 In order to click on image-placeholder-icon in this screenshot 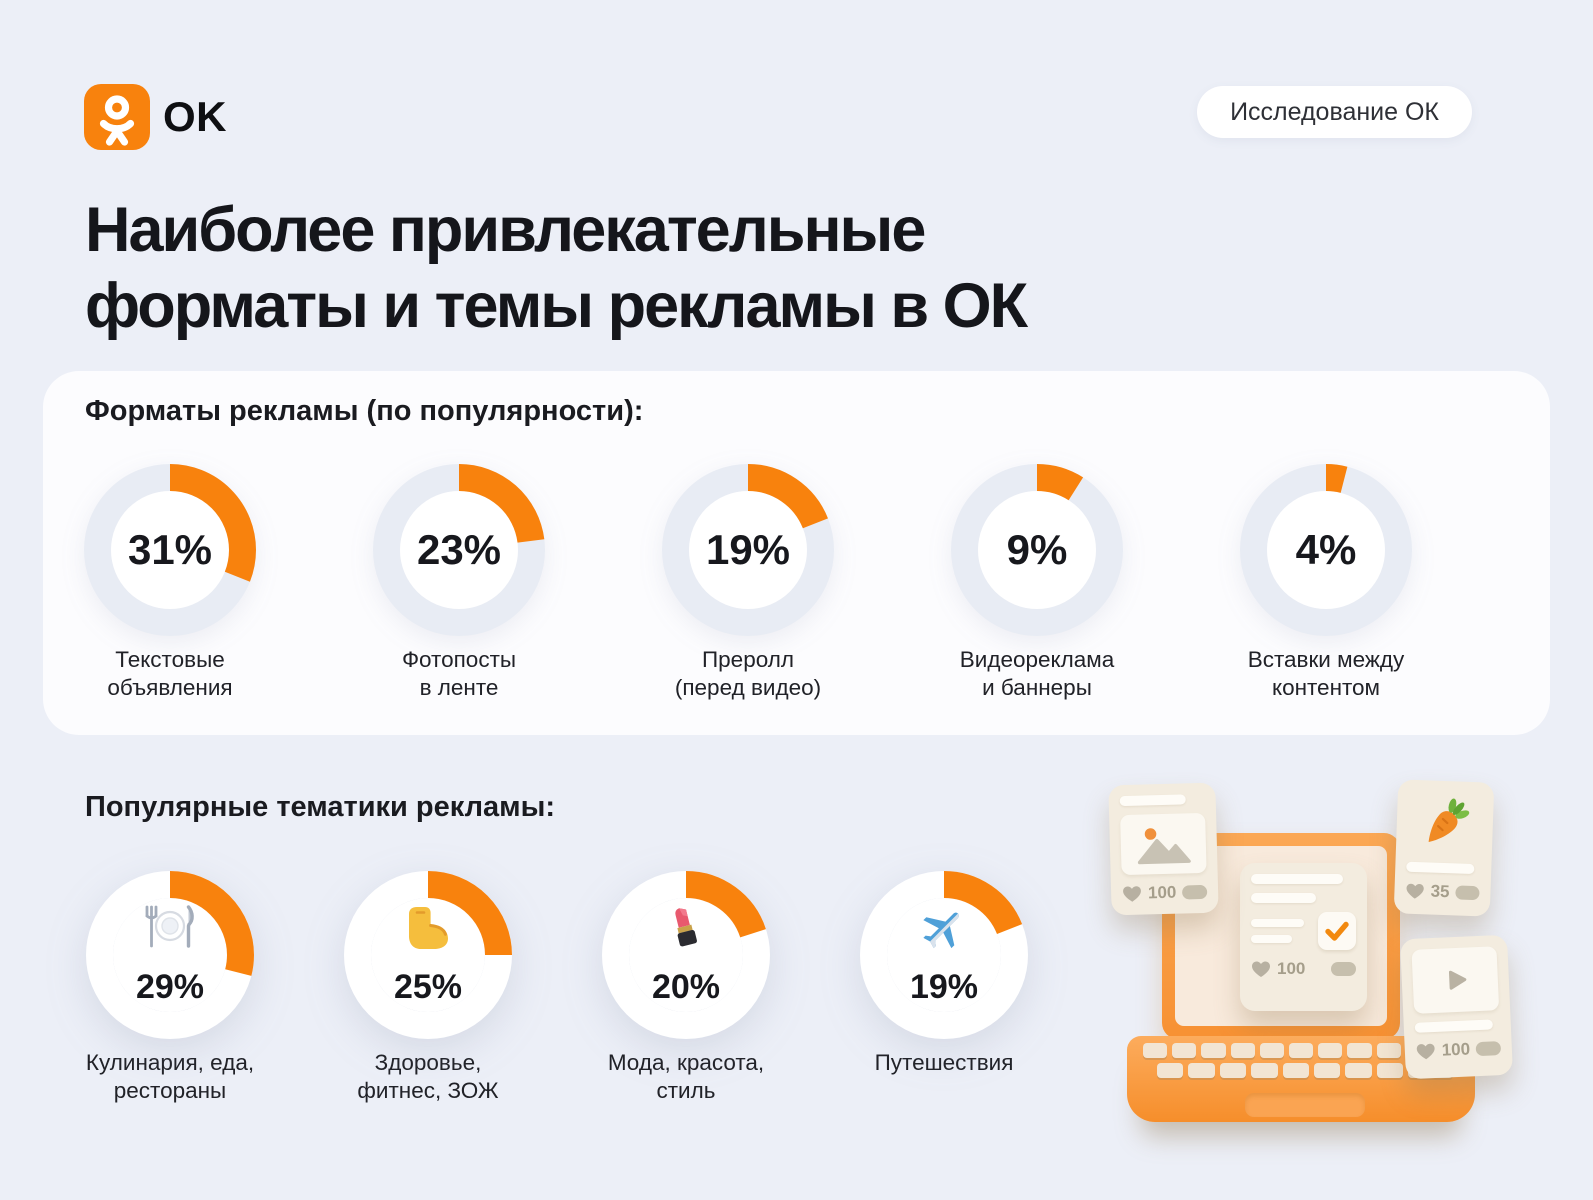, I will do `click(1163, 844)`.